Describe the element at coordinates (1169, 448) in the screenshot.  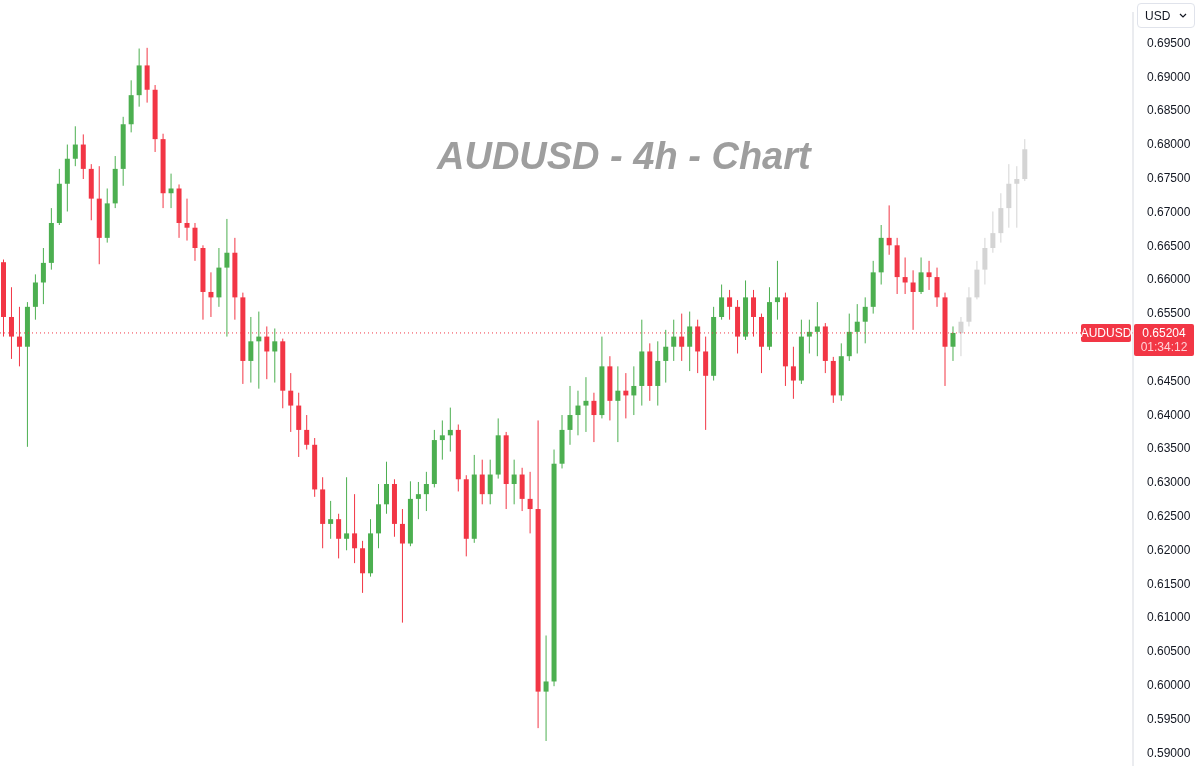
I see `y-tick-label: 0.63500` at that location.